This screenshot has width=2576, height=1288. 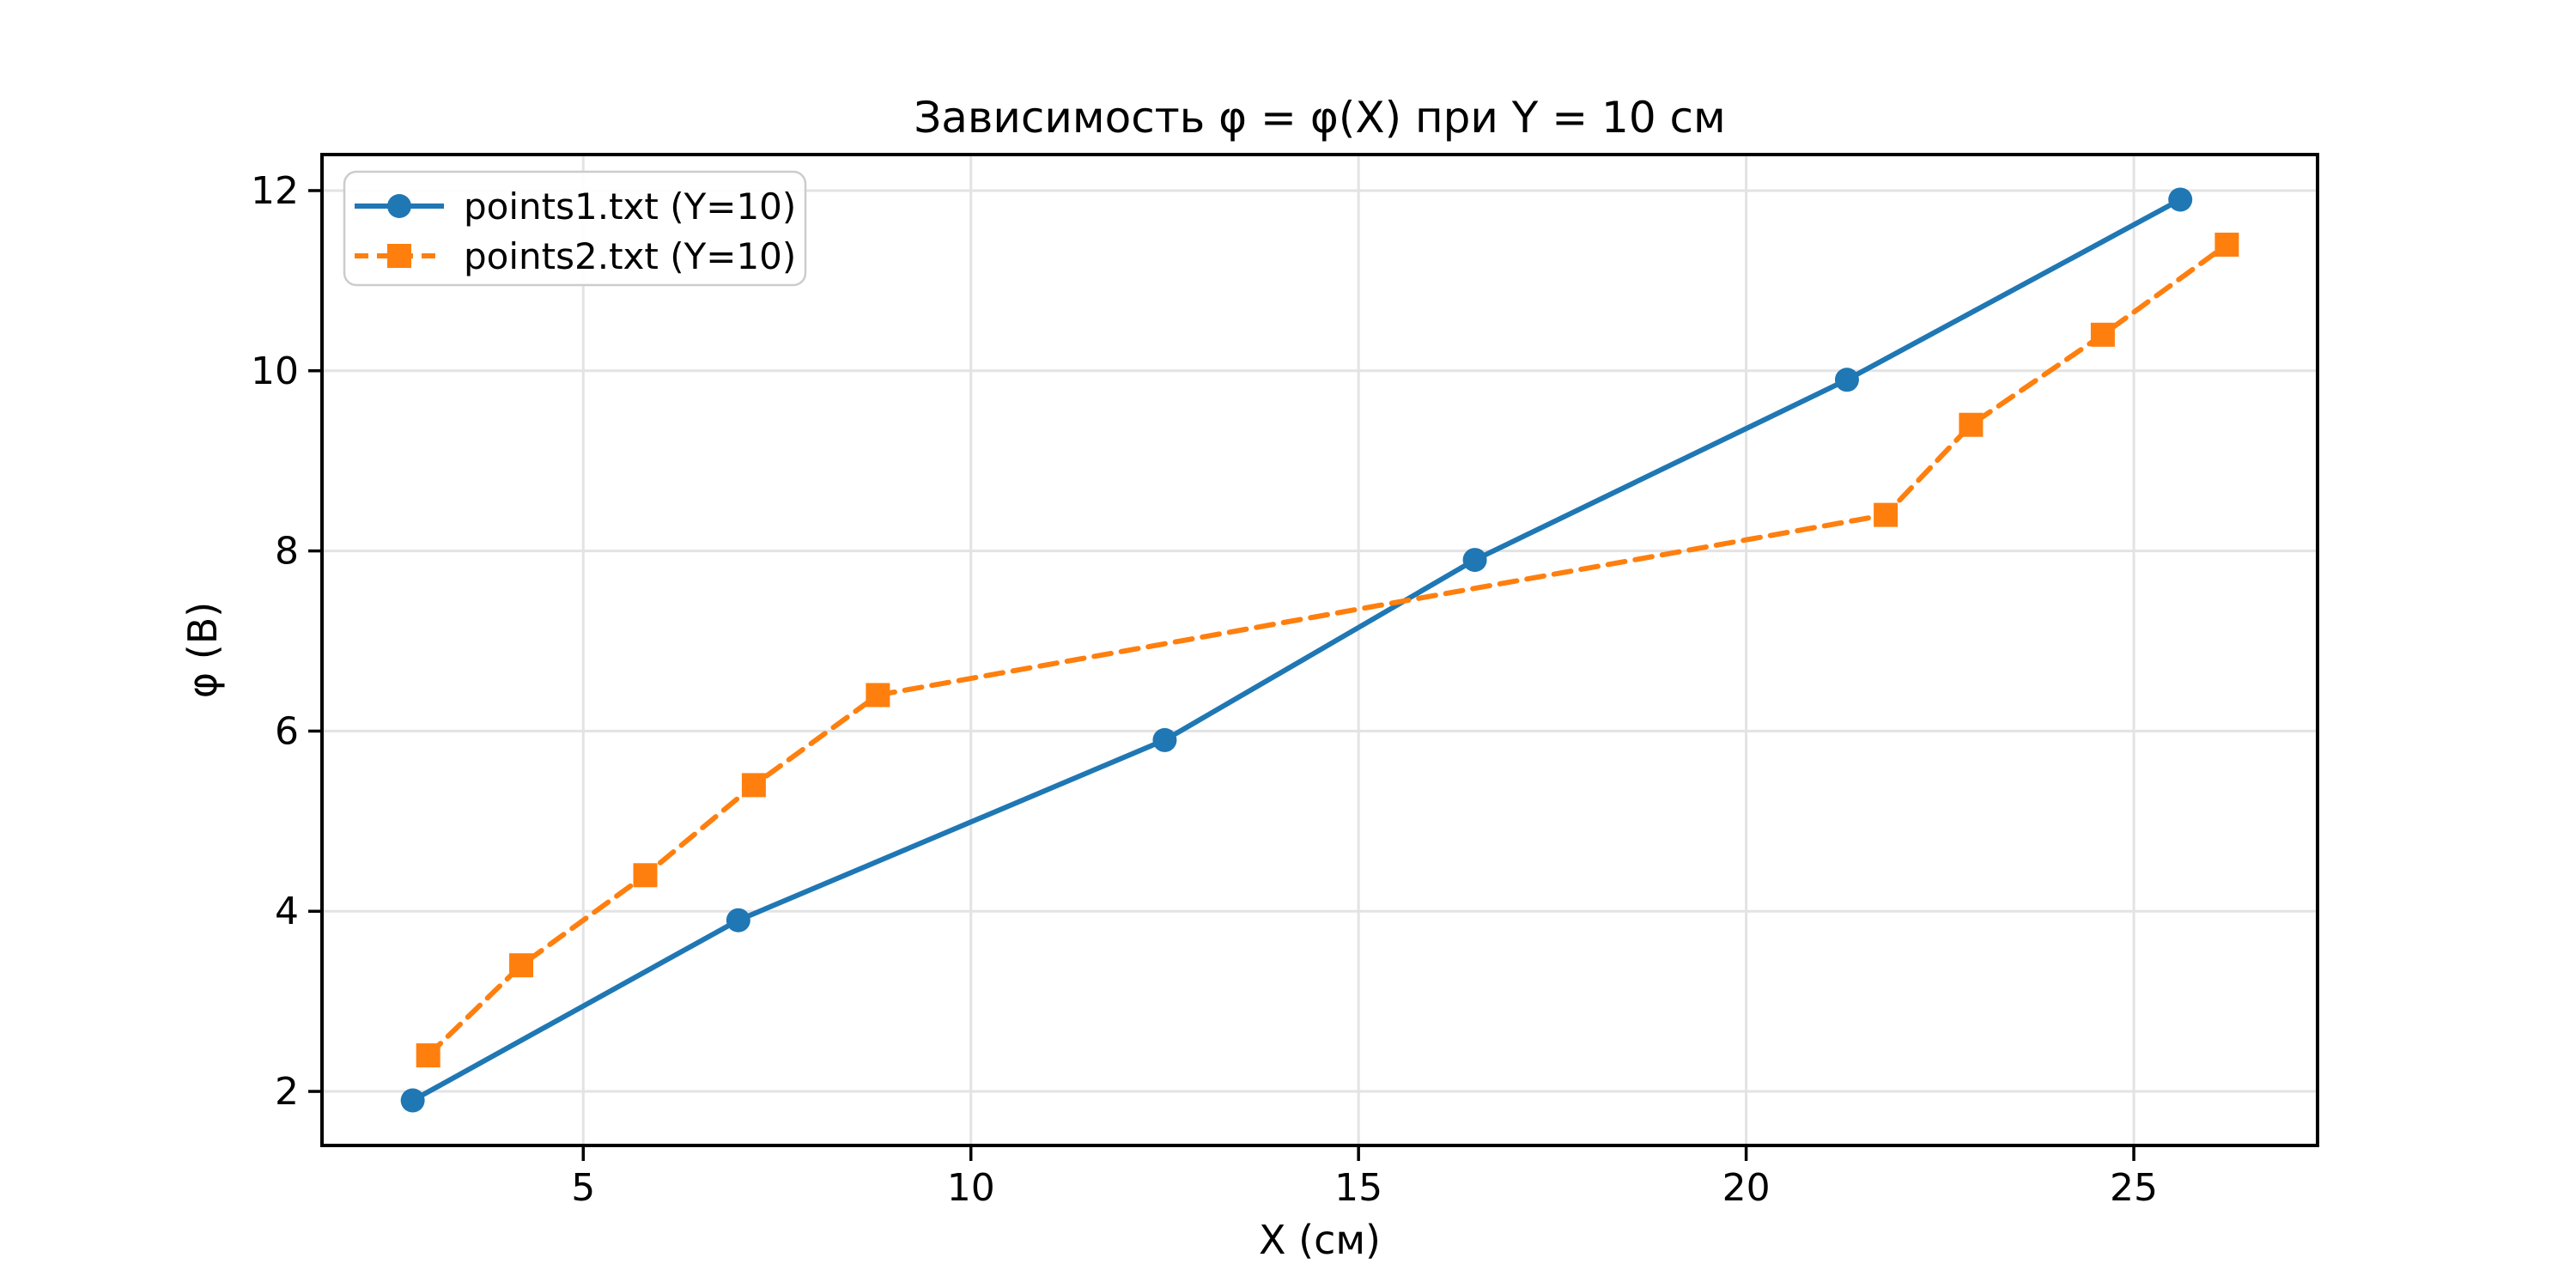 What do you see at coordinates (202, 650) in the screenshot?
I see `y-axis-label: φ (В)` at bounding box center [202, 650].